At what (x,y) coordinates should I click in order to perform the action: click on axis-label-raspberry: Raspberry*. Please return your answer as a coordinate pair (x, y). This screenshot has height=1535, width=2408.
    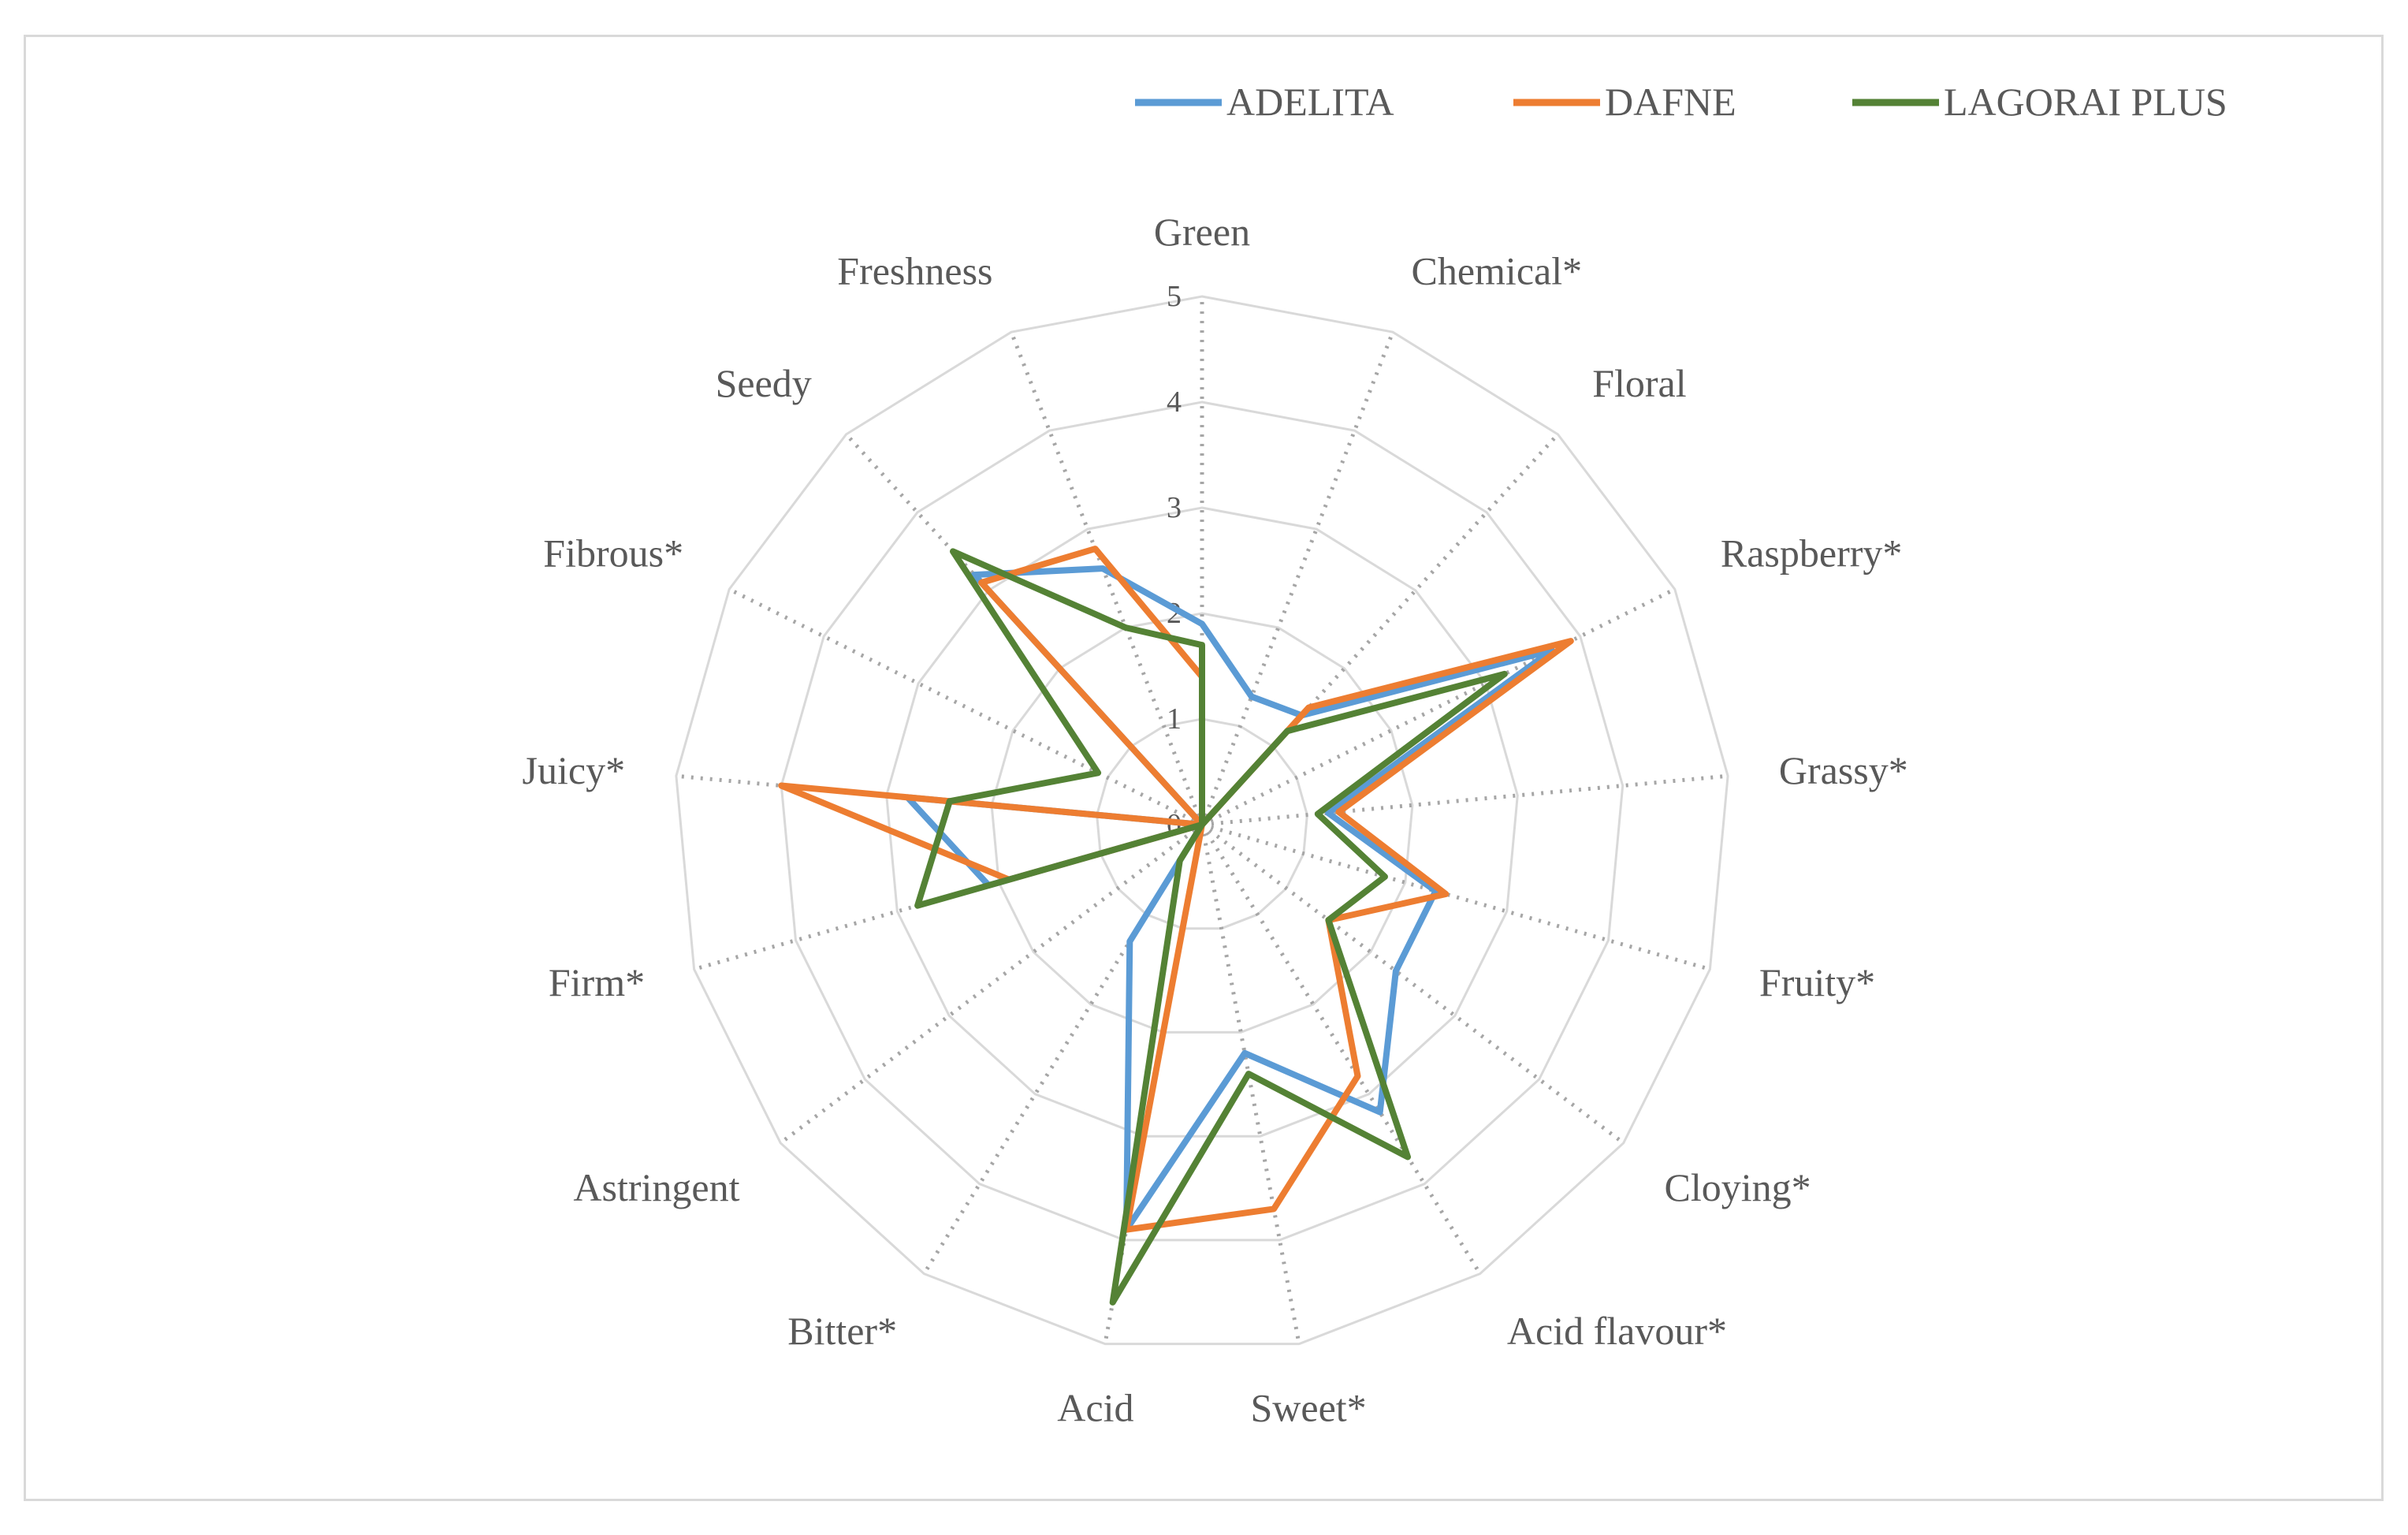
    Looking at the image, I should click on (1812, 553).